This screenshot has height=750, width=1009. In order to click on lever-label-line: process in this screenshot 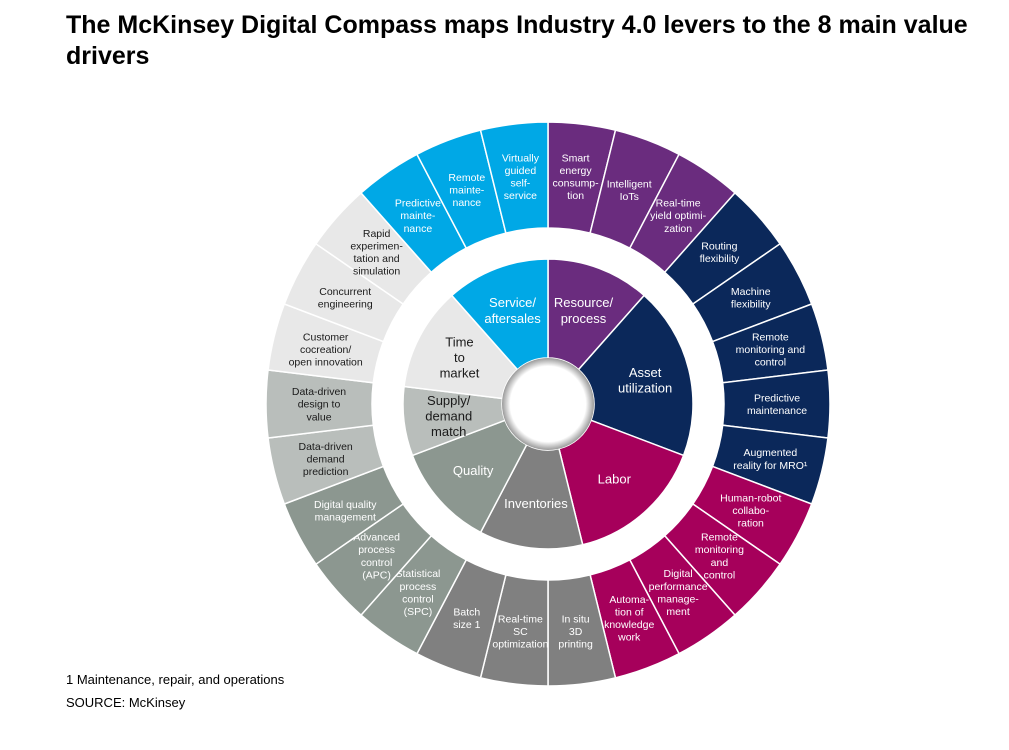, I will do `click(418, 587)`.